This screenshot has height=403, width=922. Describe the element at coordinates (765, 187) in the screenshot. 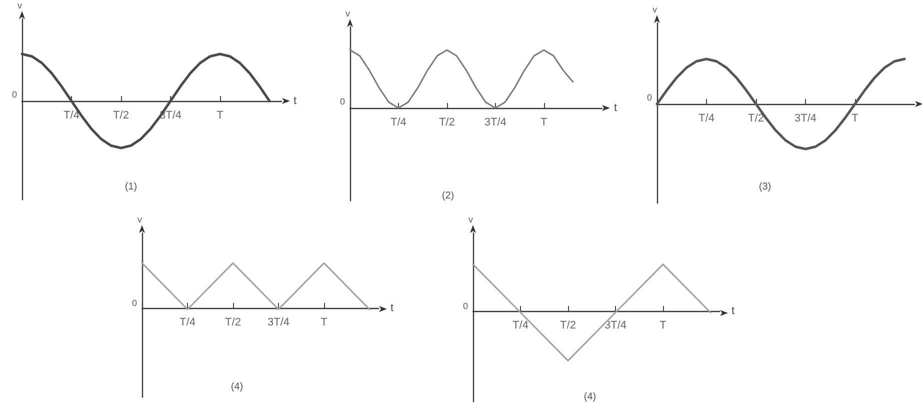

I see `text: (3)` at that location.